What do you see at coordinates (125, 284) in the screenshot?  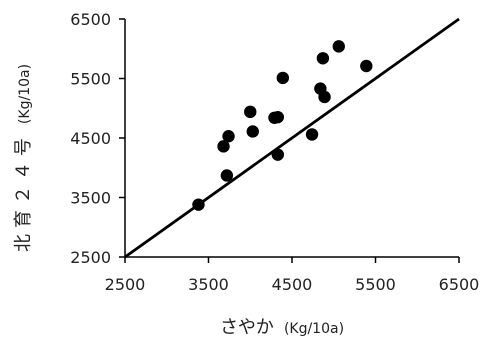 I see `x-tick-label: 2500` at bounding box center [125, 284].